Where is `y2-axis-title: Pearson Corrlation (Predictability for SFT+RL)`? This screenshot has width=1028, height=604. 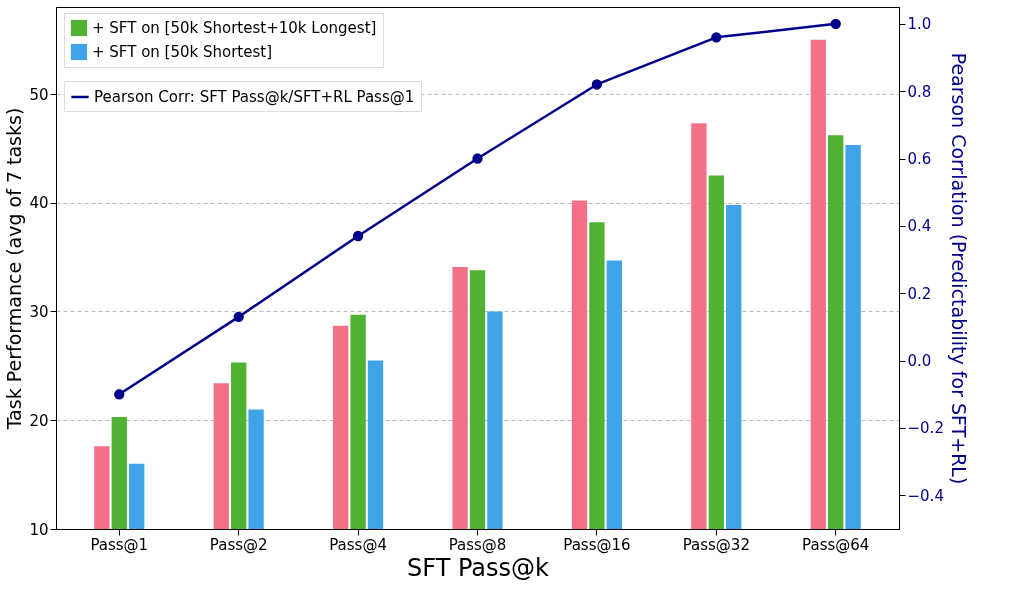 y2-axis-title: Pearson Corrlation (Predictability for SFT+RL) is located at coordinates (958, 268).